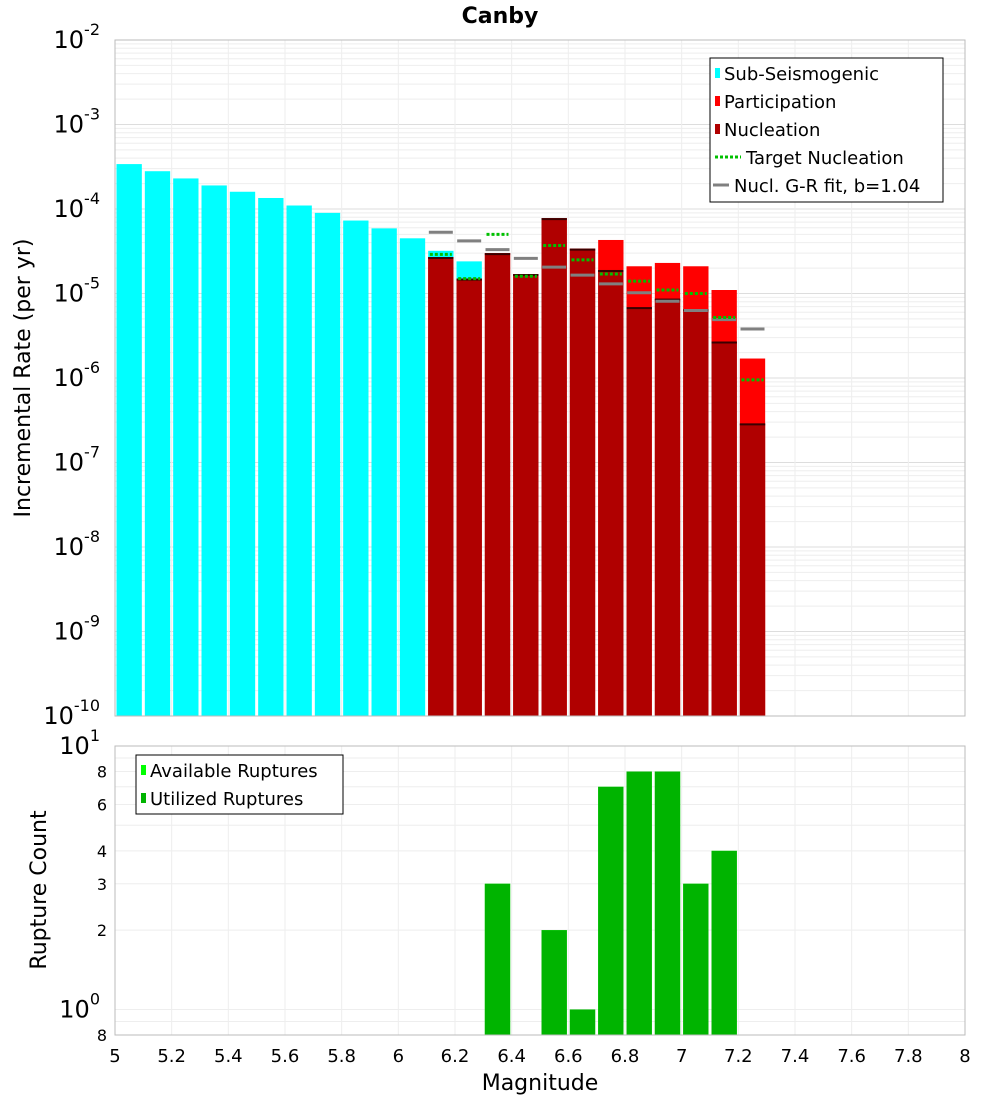  I want to click on x-tick-label: 7.4, so click(795, 1056).